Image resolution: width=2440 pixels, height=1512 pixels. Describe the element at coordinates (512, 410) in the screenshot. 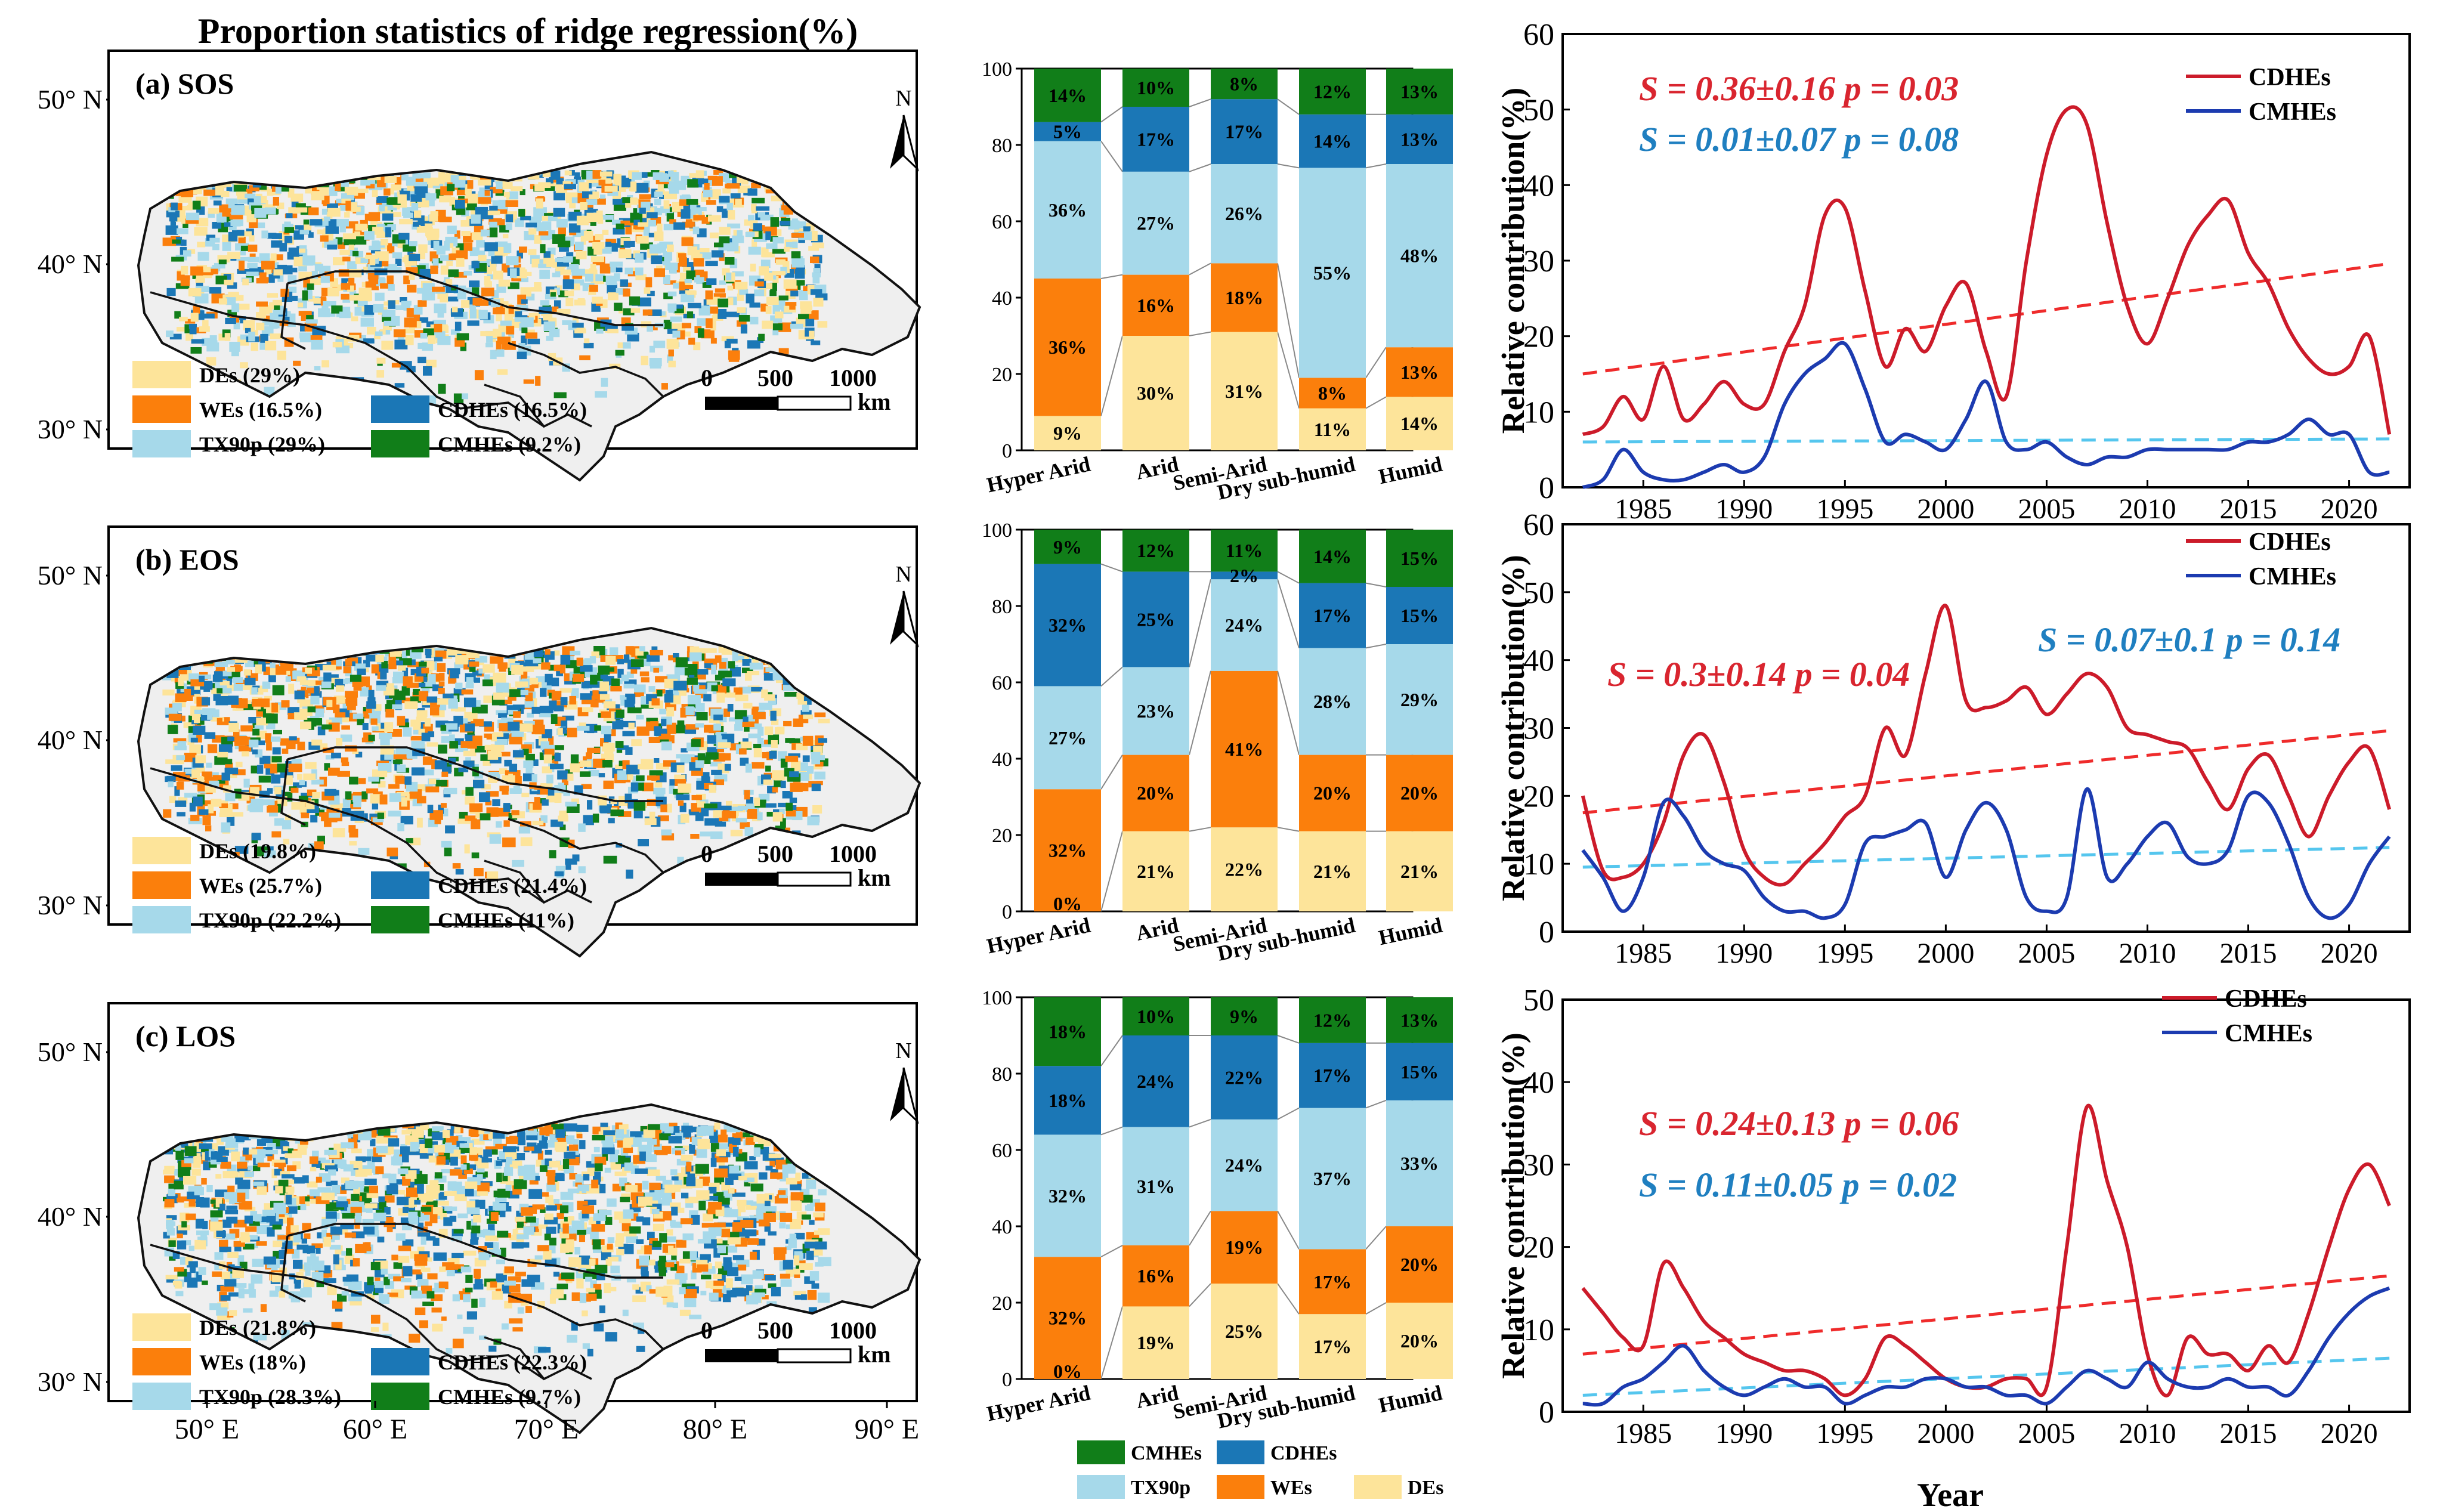

I see `legend-label-CDHEs: CDHEs (16.5%)` at that location.